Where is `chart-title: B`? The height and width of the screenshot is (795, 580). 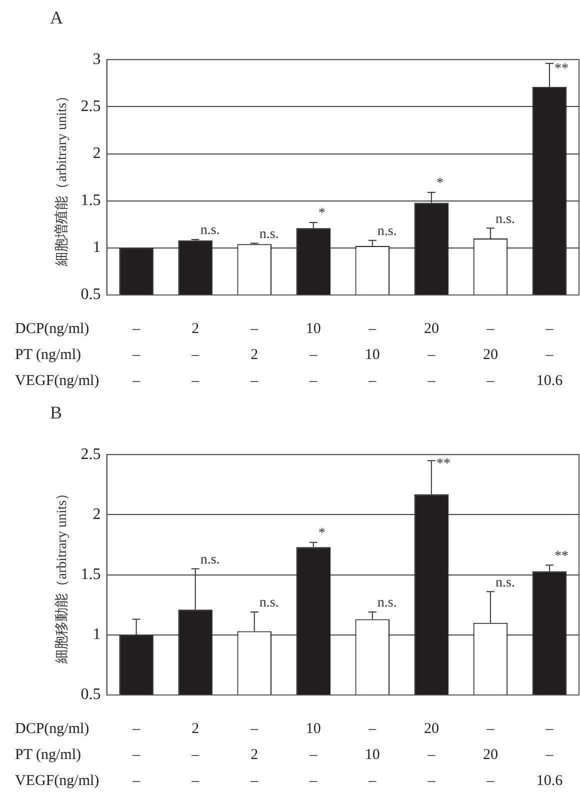
chart-title: B is located at coordinates (56, 412).